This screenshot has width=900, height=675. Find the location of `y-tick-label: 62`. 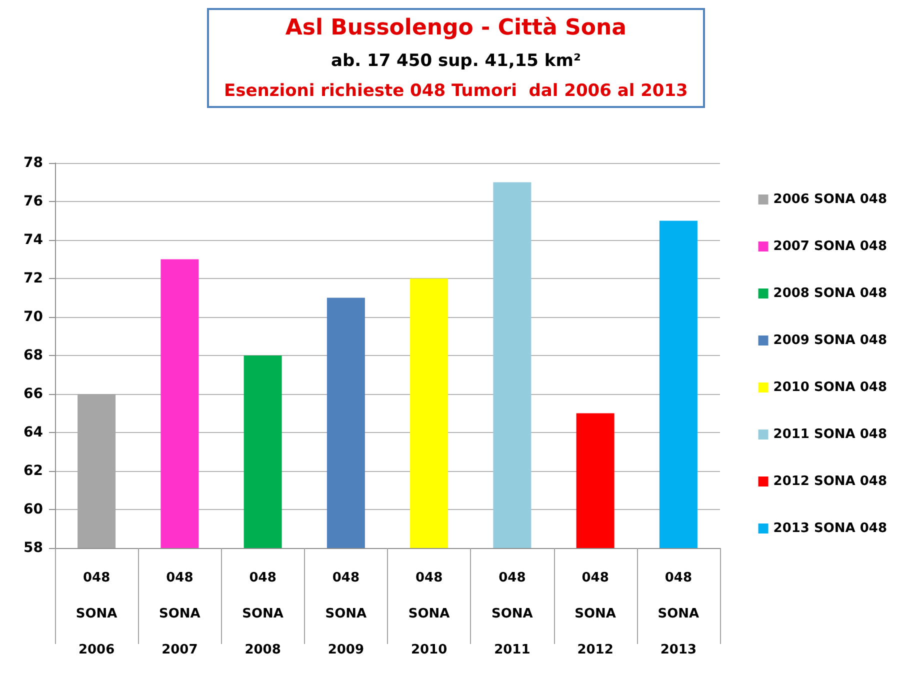

y-tick-label: 62 is located at coordinates (33, 471).